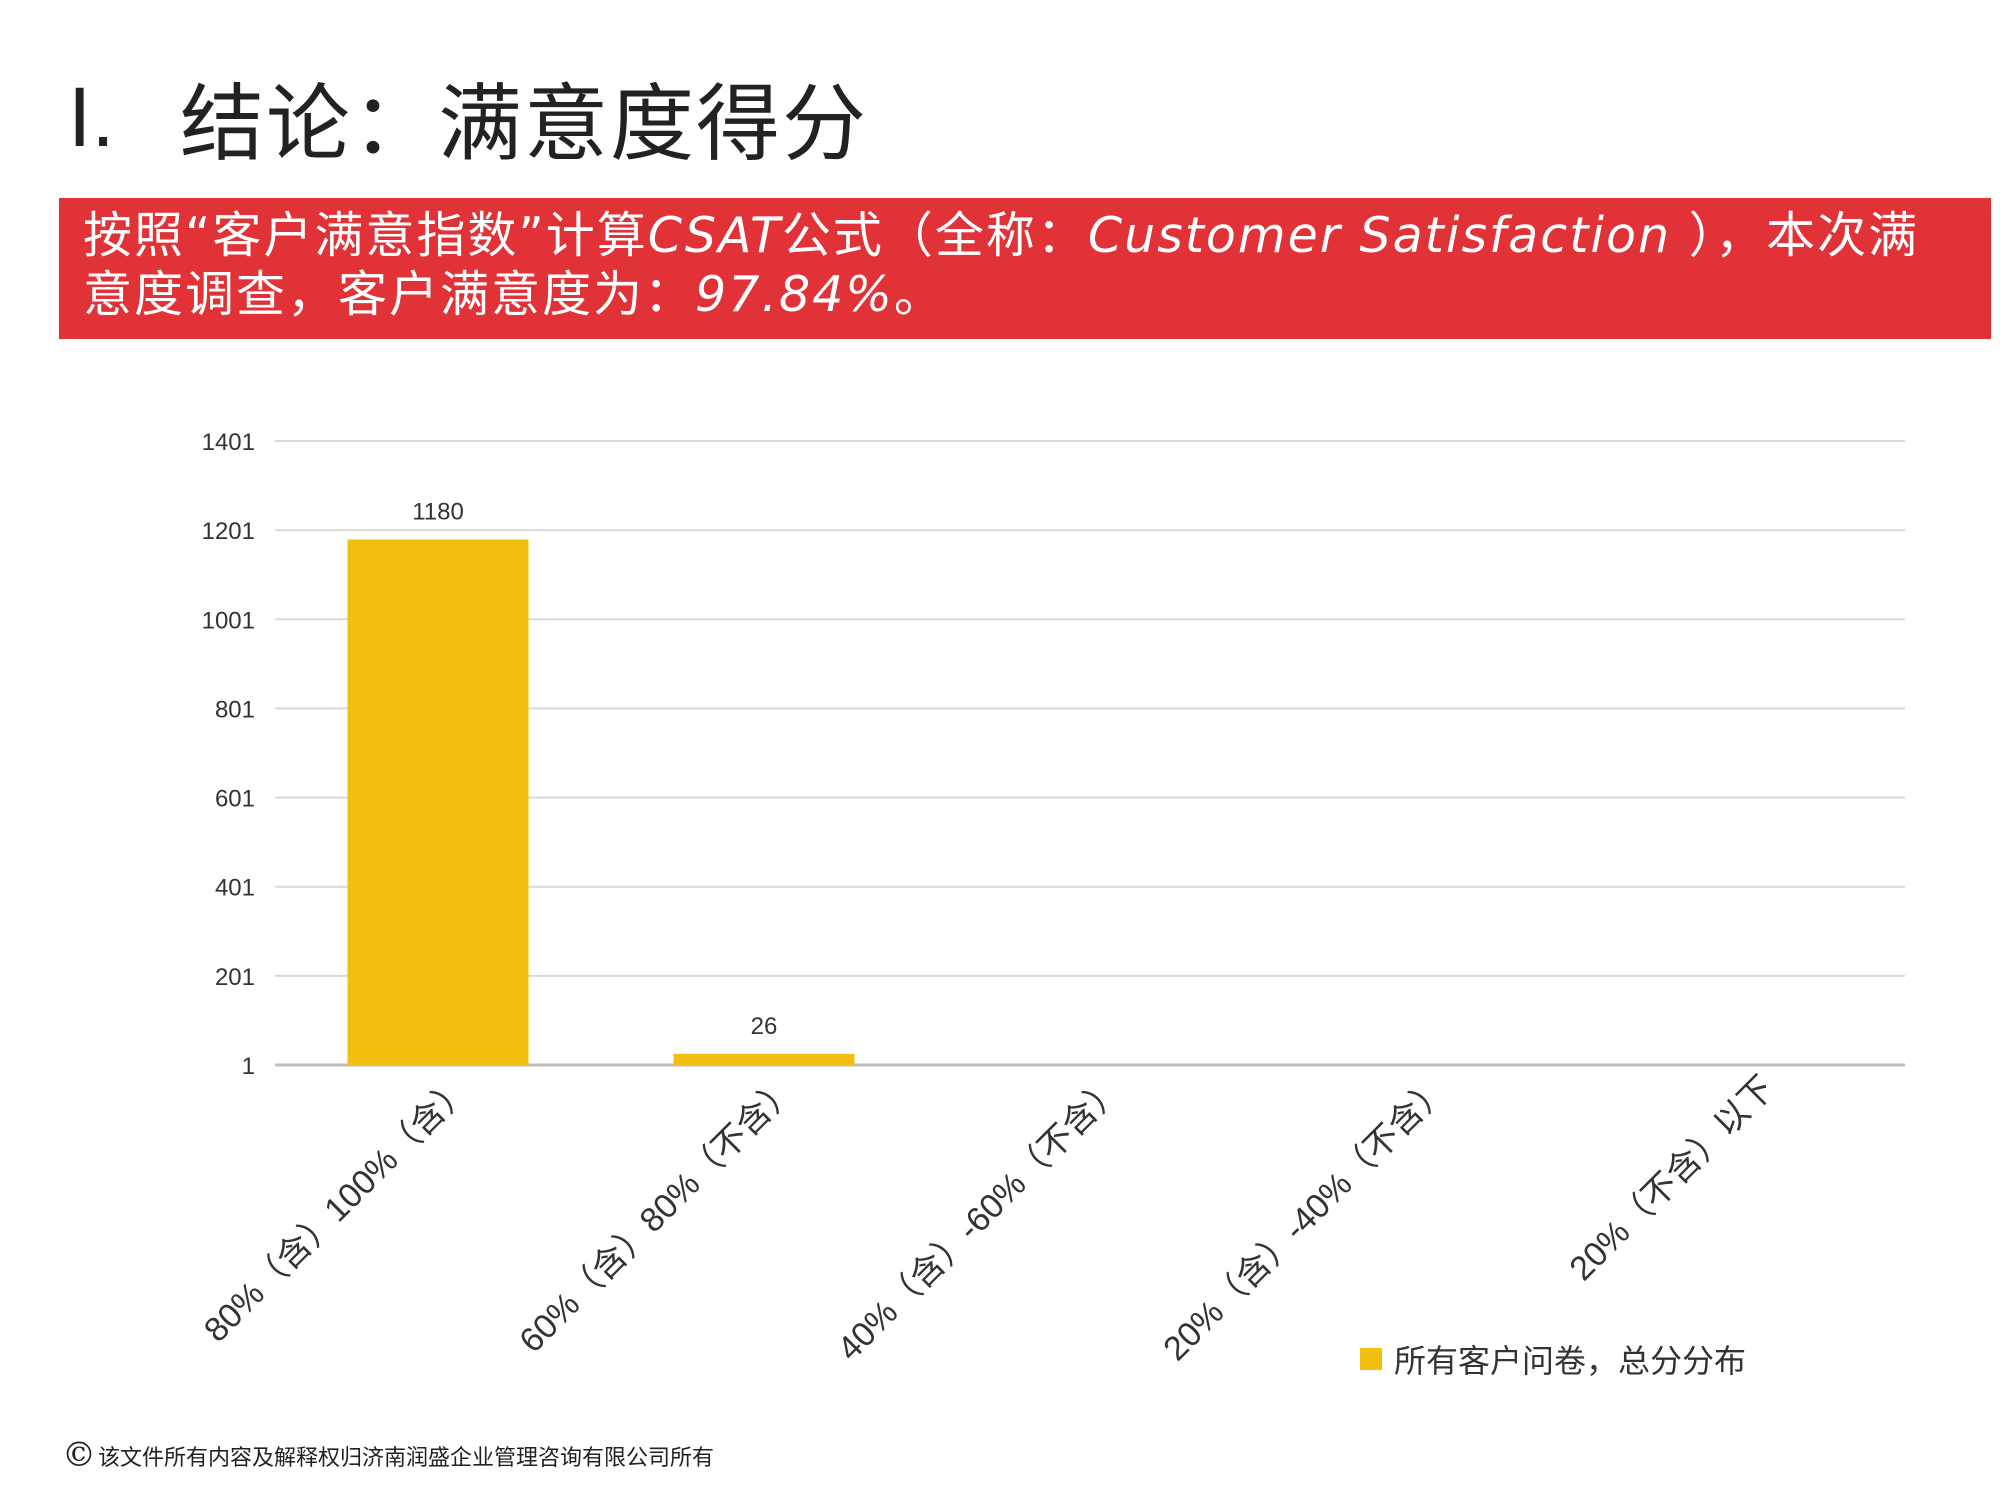 This screenshot has height=1500, width=2000. I want to click on y-tick-label: 201, so click(235, 977).